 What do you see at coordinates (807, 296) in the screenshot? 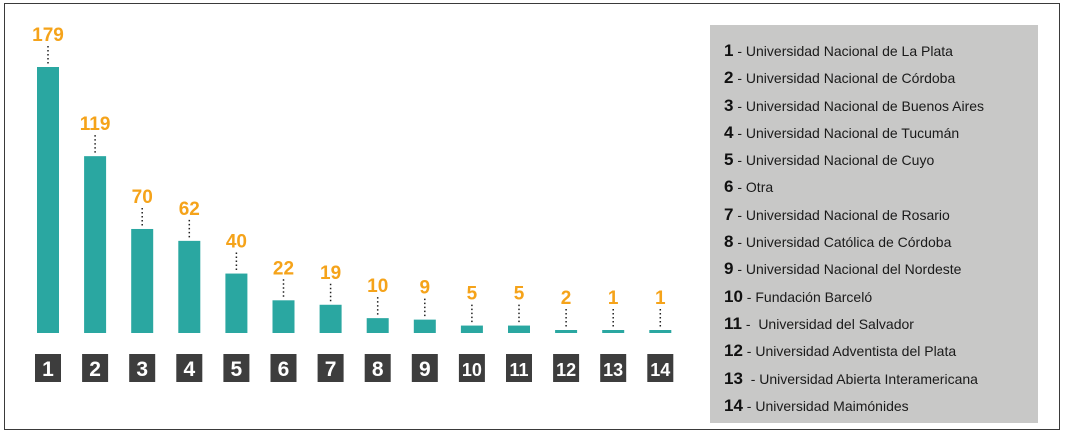
I see `legend-label: - Fundación Barceló` at bounding box center [807, 296].